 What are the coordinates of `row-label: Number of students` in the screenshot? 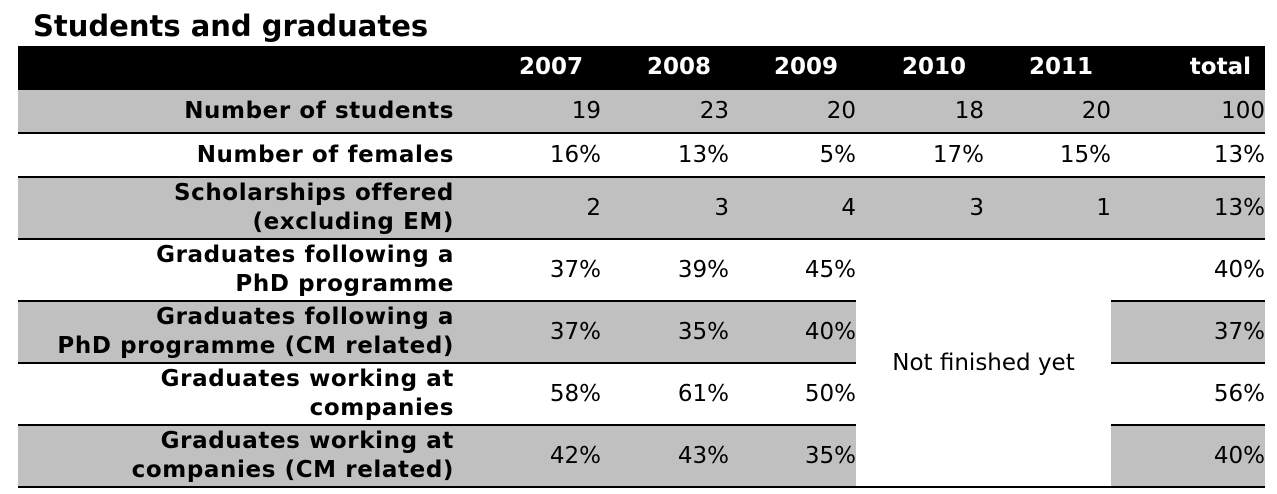 It's located at (236, 111).